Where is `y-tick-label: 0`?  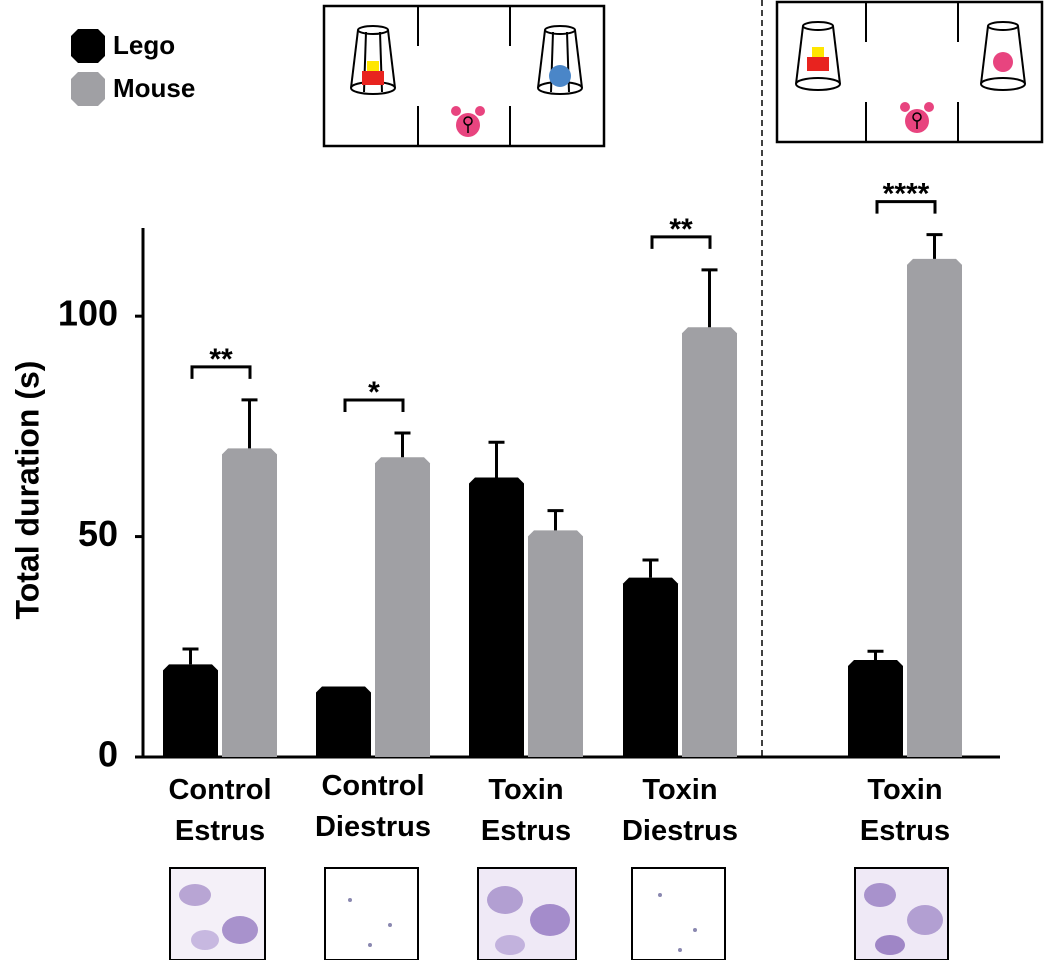 y-tick-label: 0 is located at coordinates (108, 754).